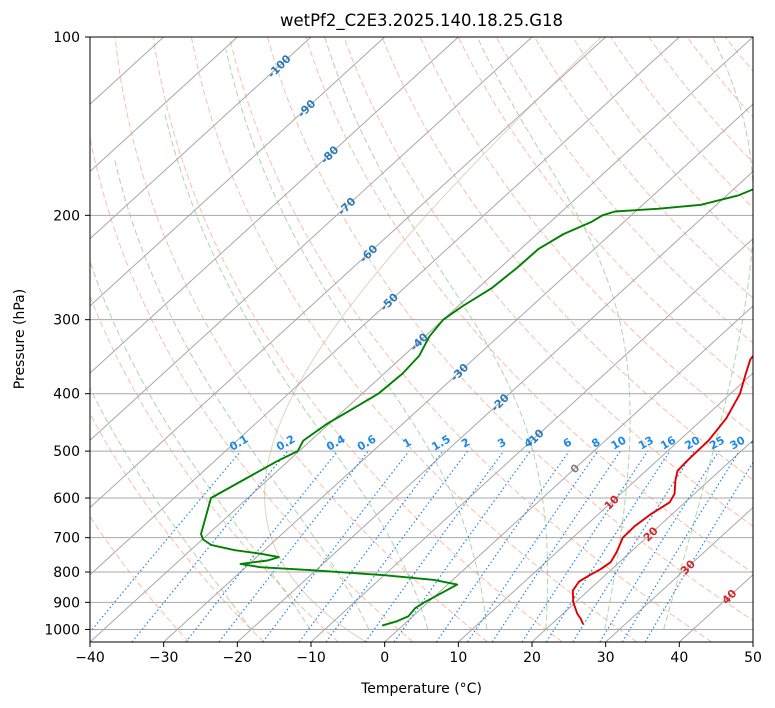 This screenshot has width=775, height=708. What do you see at coordinates (66, 539) in the screenshot?
I see `y-tick-label: 700` at bounding box center [66, 539].